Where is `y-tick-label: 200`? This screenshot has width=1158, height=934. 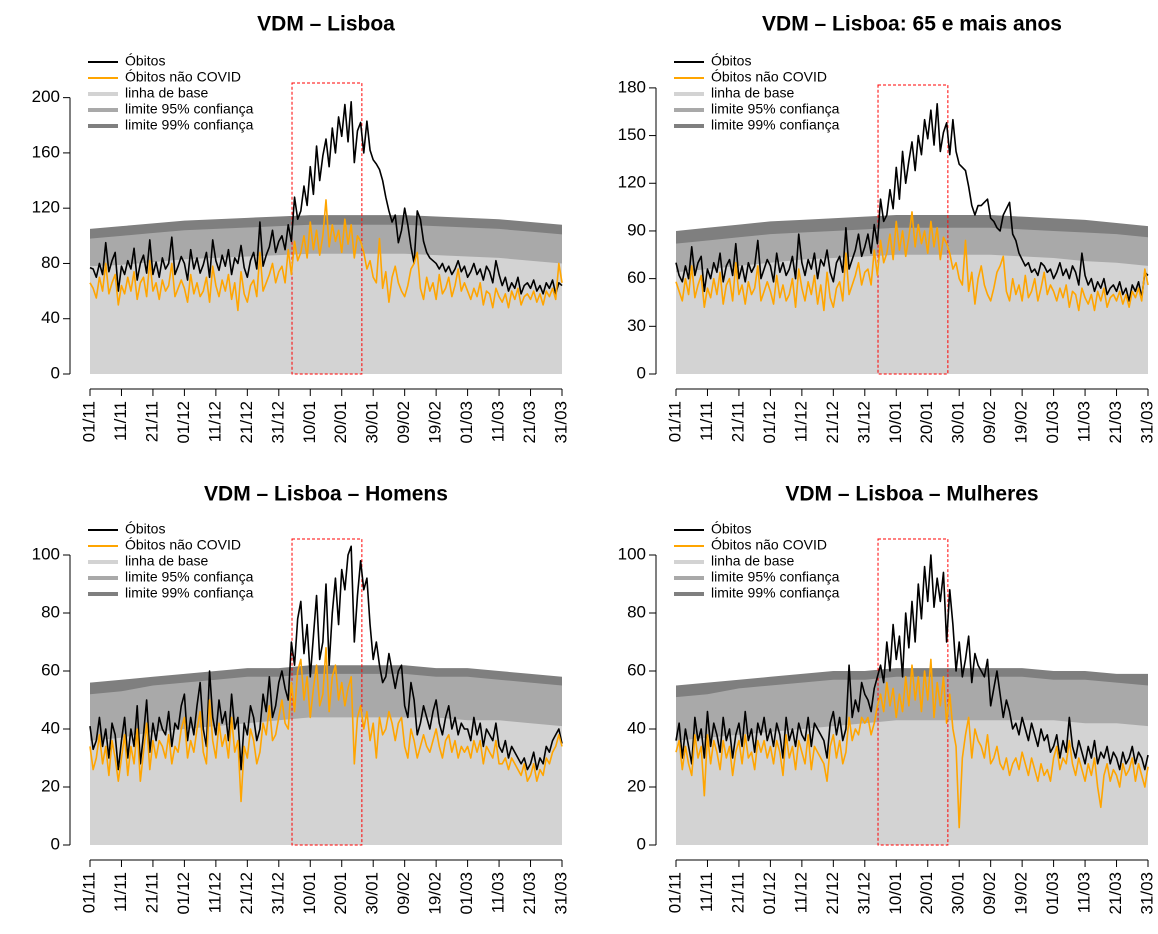
y-tick-label: 200 is located at coordinates (46, 96).